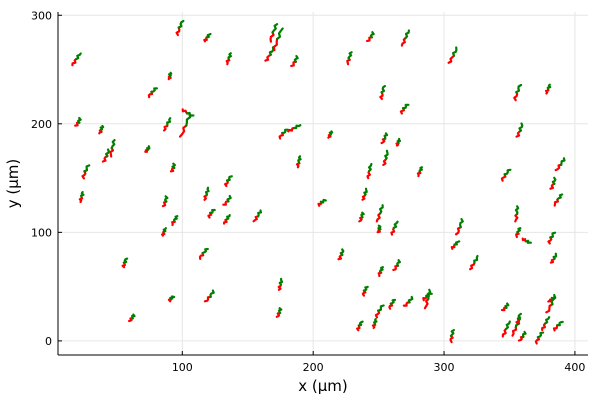 This screenshot has width=600, height=400. I want to click on x-axis-label: x (μm), so click(323, 386).